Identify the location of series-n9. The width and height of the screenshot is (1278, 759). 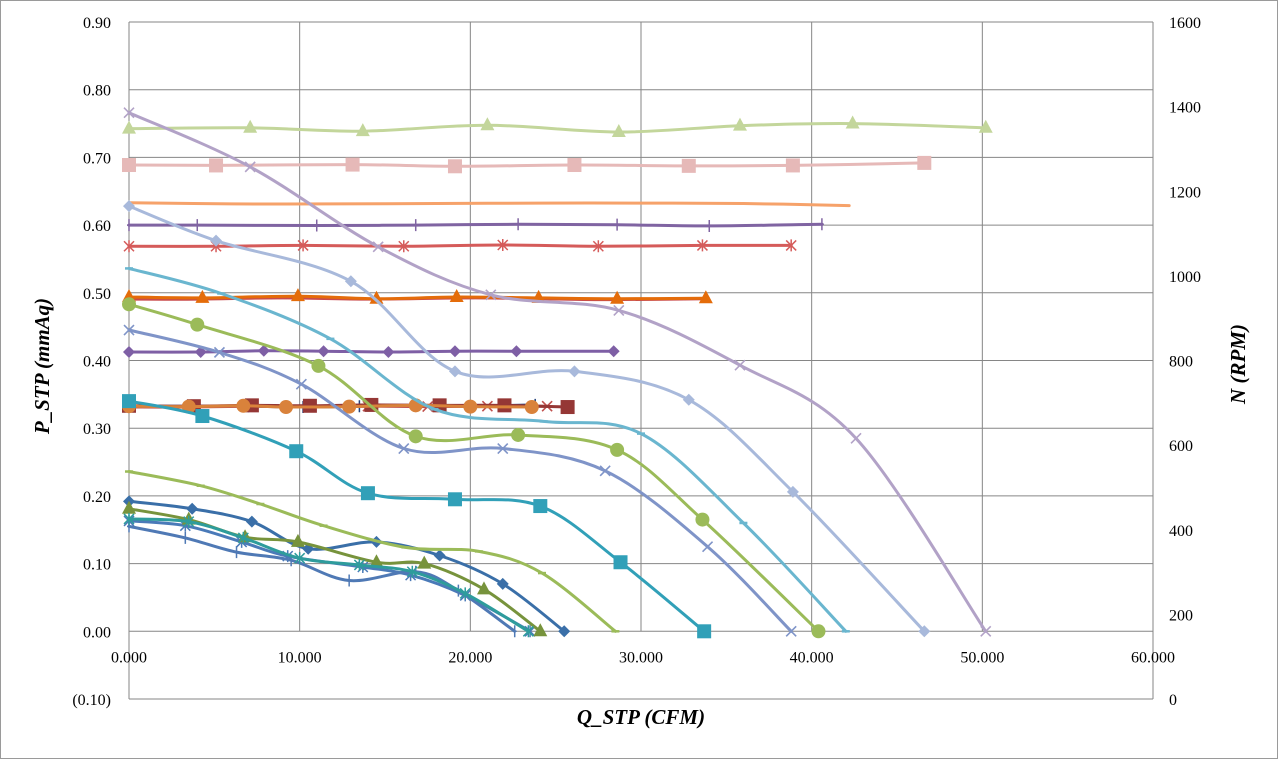
(475, 225).